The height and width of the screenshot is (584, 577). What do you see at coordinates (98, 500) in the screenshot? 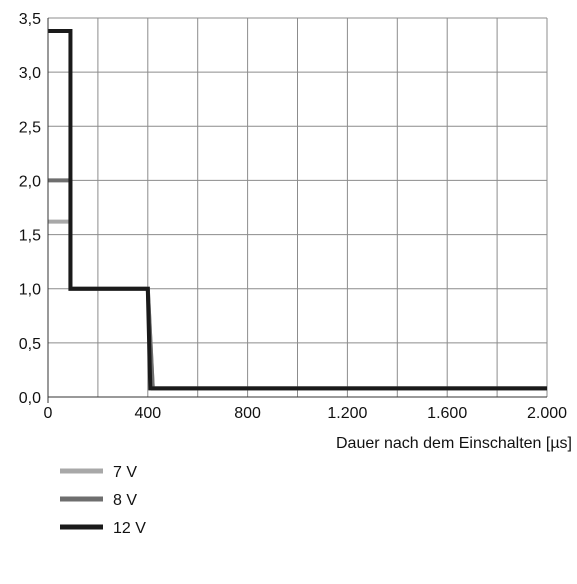
I see `legend-item: 8 V` at bounding box center [98, 500].